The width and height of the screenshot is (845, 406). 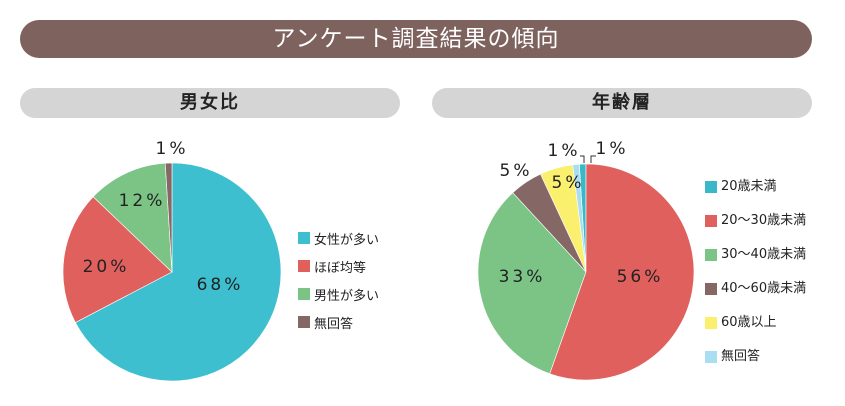 I want to click on legend-item: 40〜60歳未満, so click(x=755, y=289).